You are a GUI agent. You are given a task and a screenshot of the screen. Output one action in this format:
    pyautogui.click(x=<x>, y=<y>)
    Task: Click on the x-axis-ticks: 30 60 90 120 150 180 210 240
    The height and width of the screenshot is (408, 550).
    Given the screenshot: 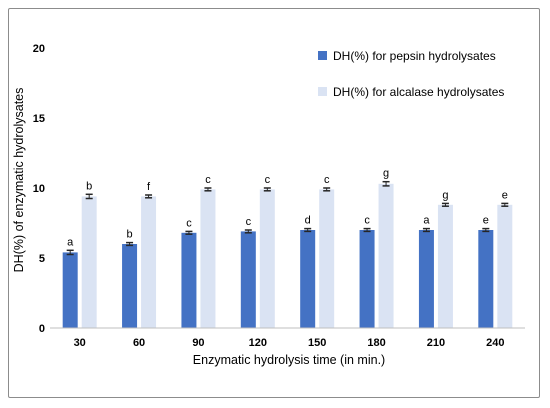 What is the action you would take?
    pyautogui.click(x=289, y=343)
    